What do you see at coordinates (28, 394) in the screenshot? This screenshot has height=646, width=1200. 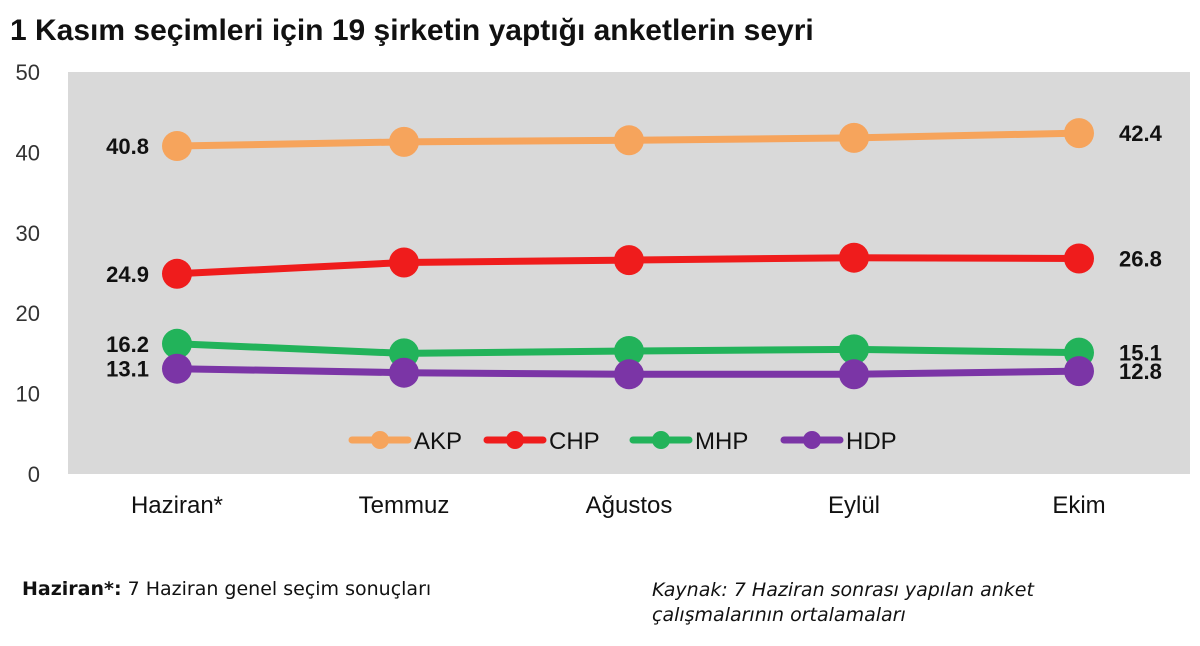 I see `y-tick-label: 10` at bounding box center [28, 394].